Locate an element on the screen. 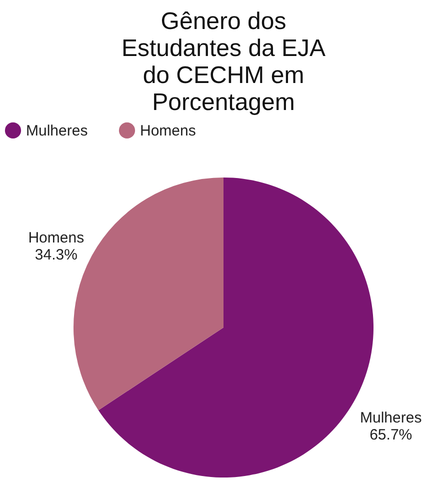 This screenshot has width=447, height=502. legend-label: Homens is located at coordinates (168, 131).